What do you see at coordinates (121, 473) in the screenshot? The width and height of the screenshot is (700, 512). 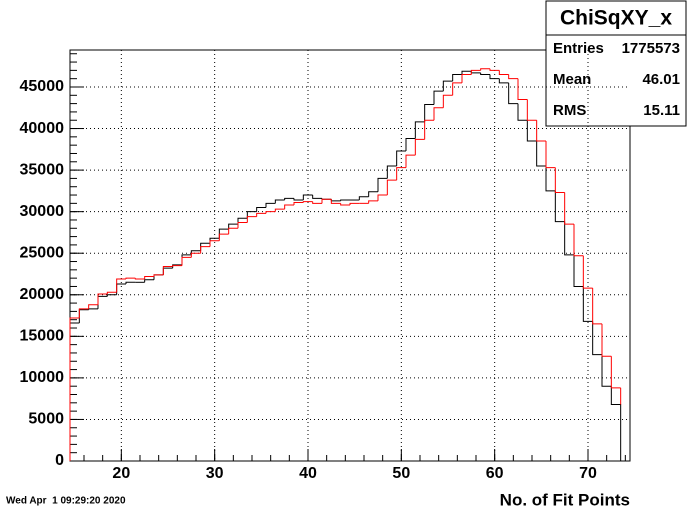 I see `x-tick-label: 20` at bounding box center [121, 473].